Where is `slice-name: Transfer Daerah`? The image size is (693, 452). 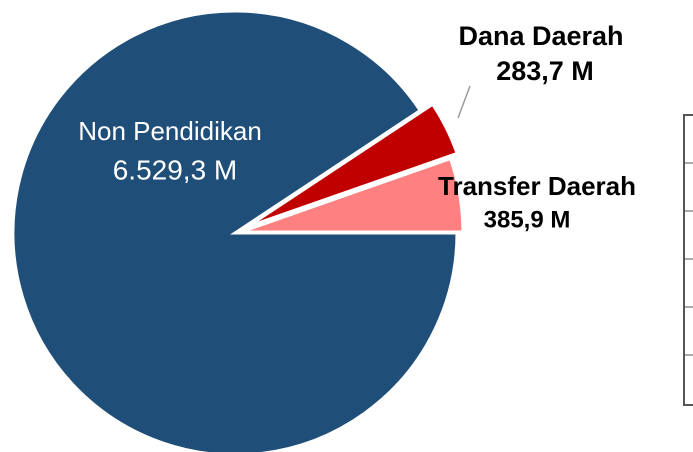
slice-name: Transfer Daerah is located at coordinates (537, 186).